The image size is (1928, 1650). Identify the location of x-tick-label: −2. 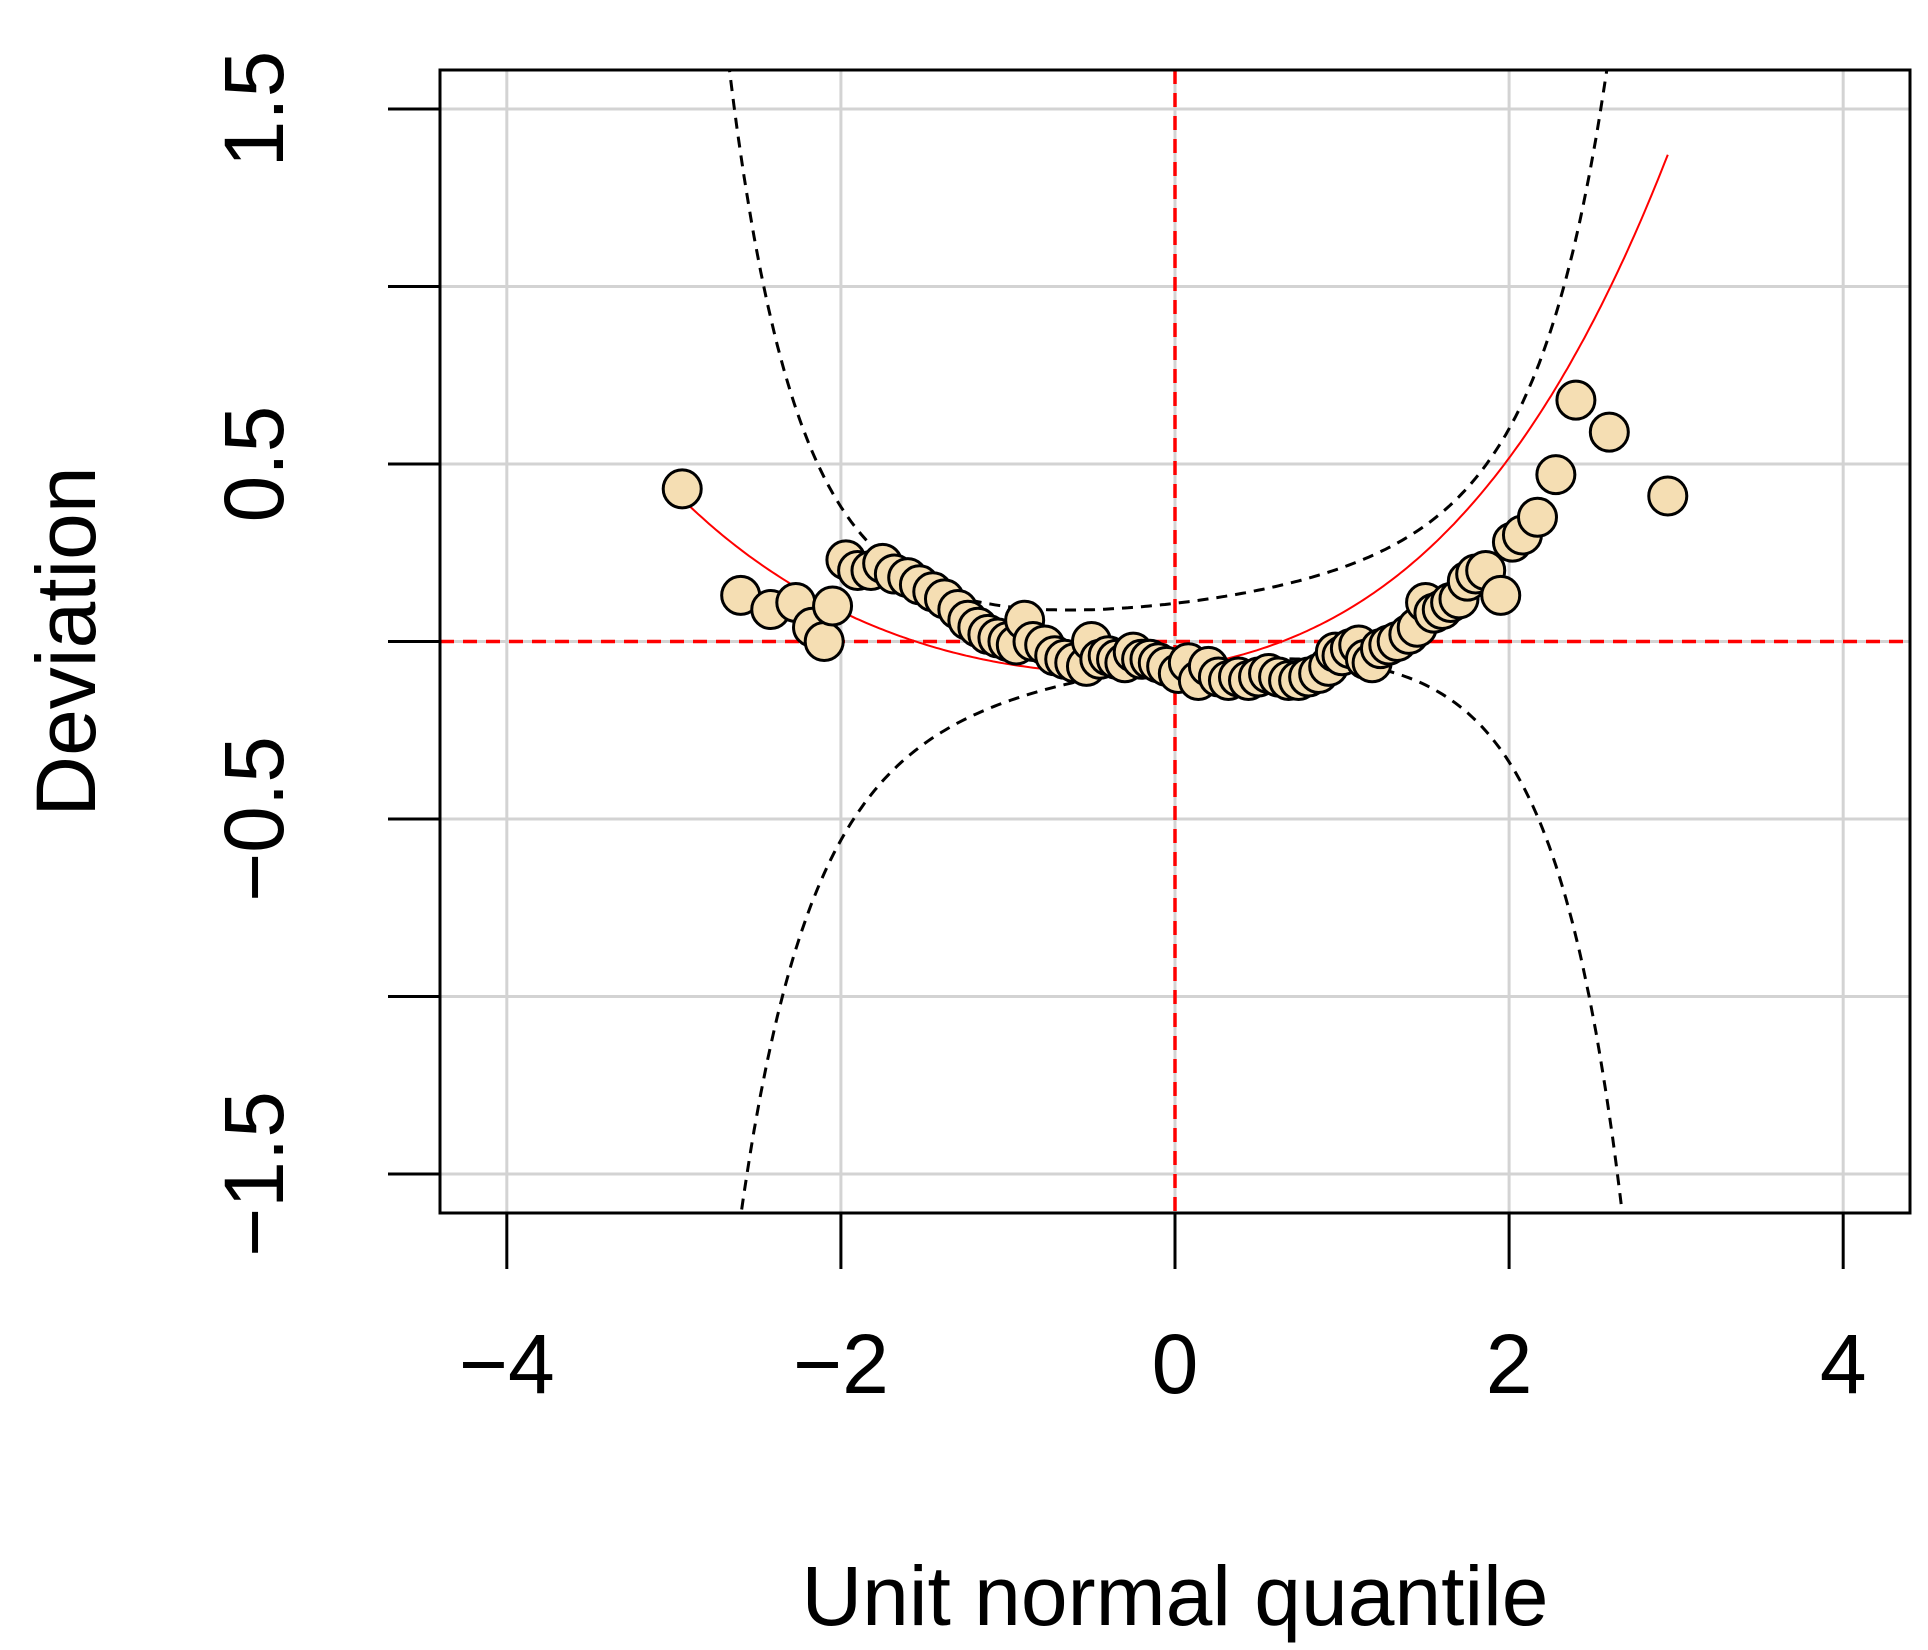
(841, 1364).